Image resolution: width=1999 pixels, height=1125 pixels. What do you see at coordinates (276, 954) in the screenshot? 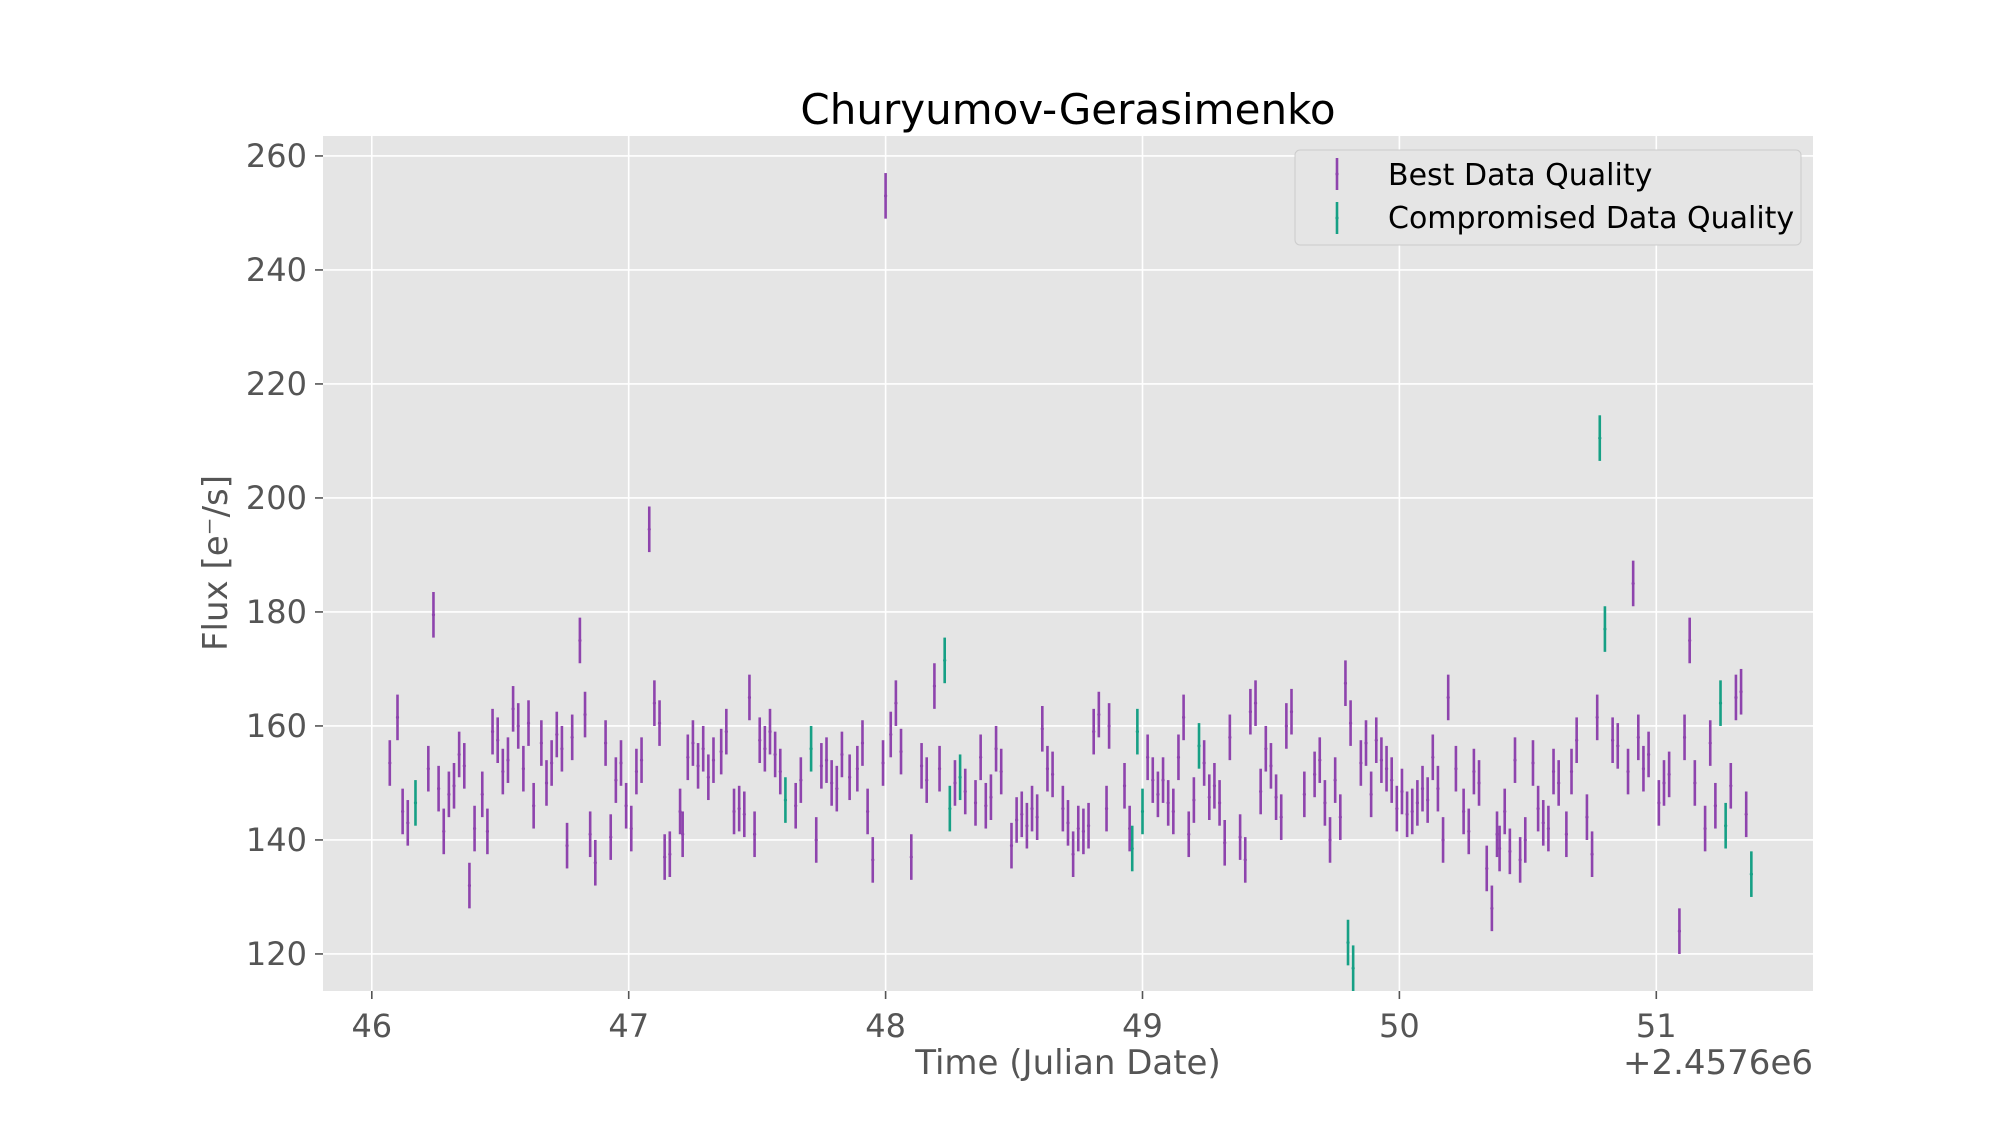
I see `y-tick-label: 120` at bounding box center [276, 954].